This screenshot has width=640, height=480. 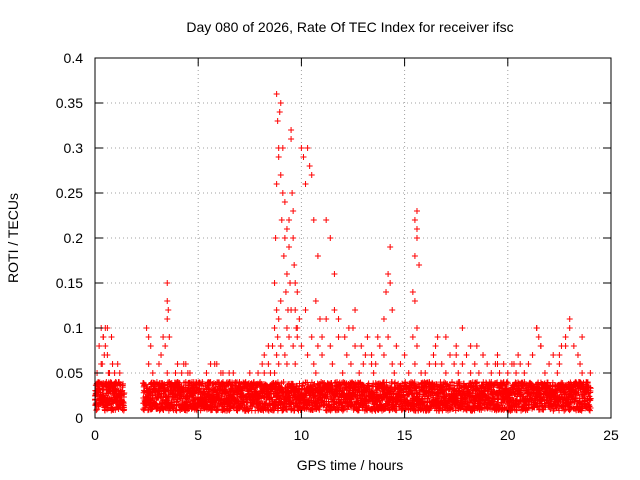 What do you see at coordinates (74, 58) in the screenshot?
I see `y-tick-label: 0.4` at bounding box center [74, 58].